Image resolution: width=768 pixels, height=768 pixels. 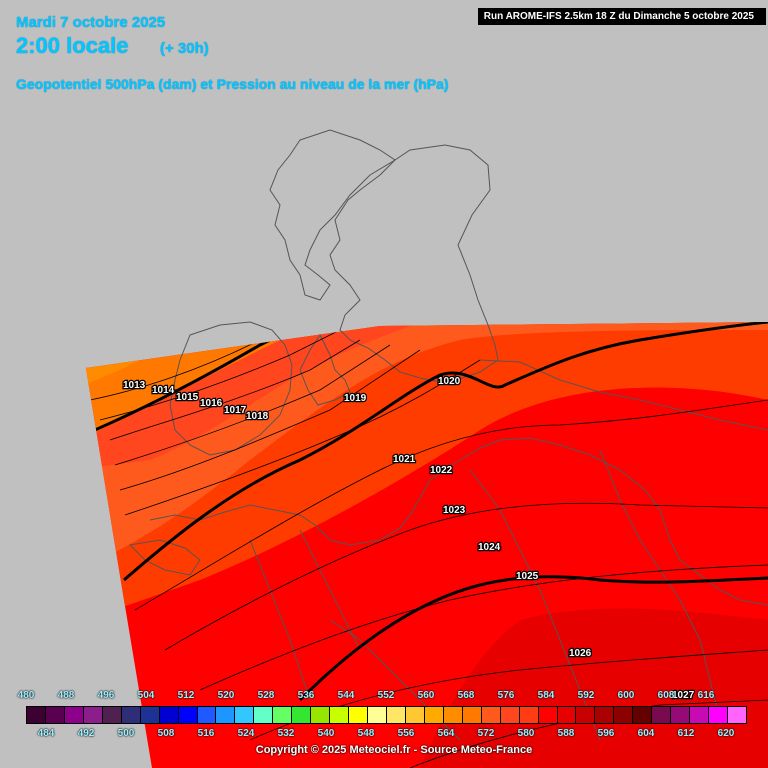 I want to click on legend-top-label: 544, so click(x=346, y=695).